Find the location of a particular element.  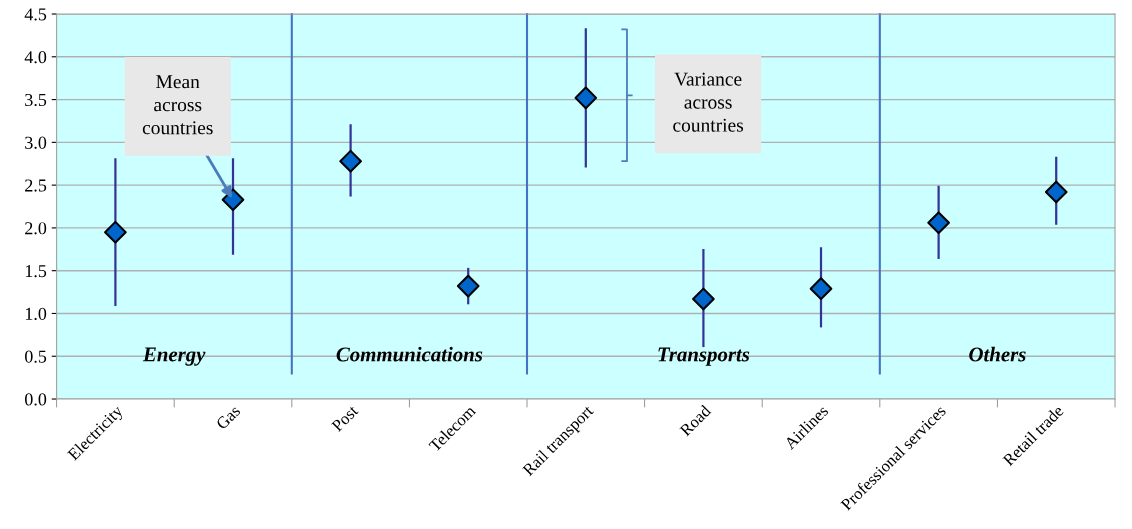

y-tick-label: 2.0 is located at coordinates (36, 228).